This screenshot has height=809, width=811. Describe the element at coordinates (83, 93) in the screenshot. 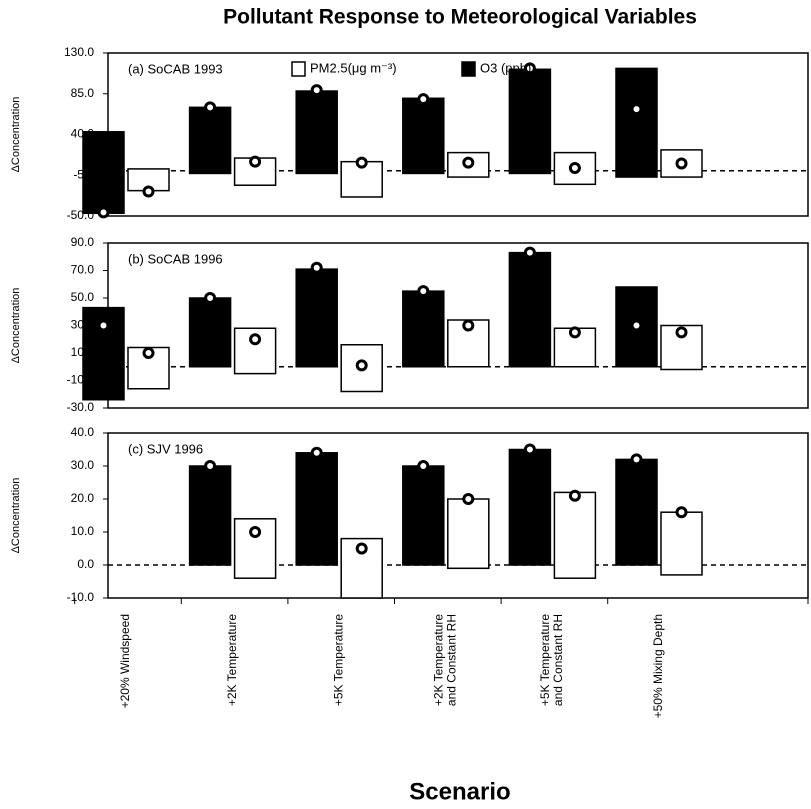

I see `y-tick-label: 85.0` at that location.